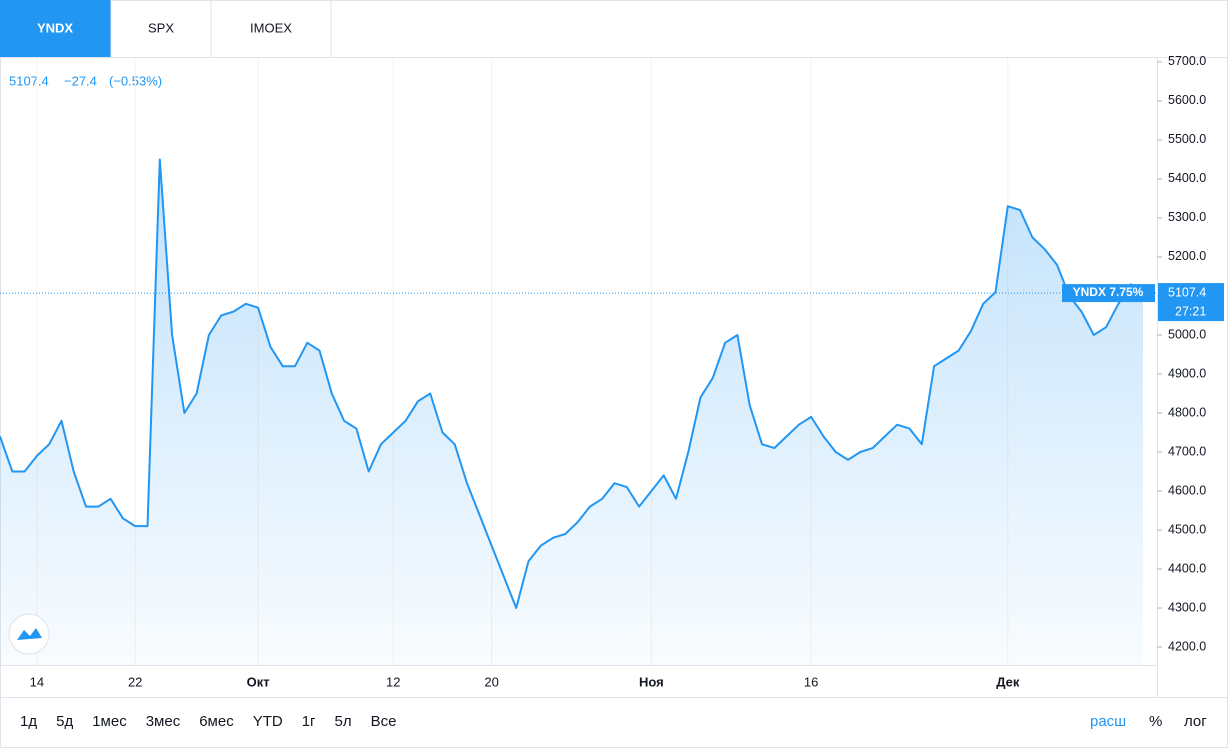 This screenshot has width=1228, height=748. I want to click on y-tick-label: 4600.0, so click(1187, 490).